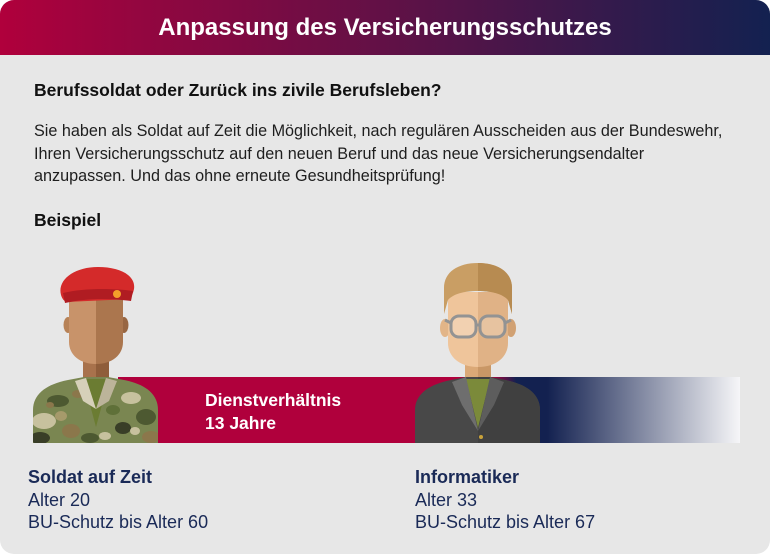  I want to click on it-professional-hair, so click(478, 288).